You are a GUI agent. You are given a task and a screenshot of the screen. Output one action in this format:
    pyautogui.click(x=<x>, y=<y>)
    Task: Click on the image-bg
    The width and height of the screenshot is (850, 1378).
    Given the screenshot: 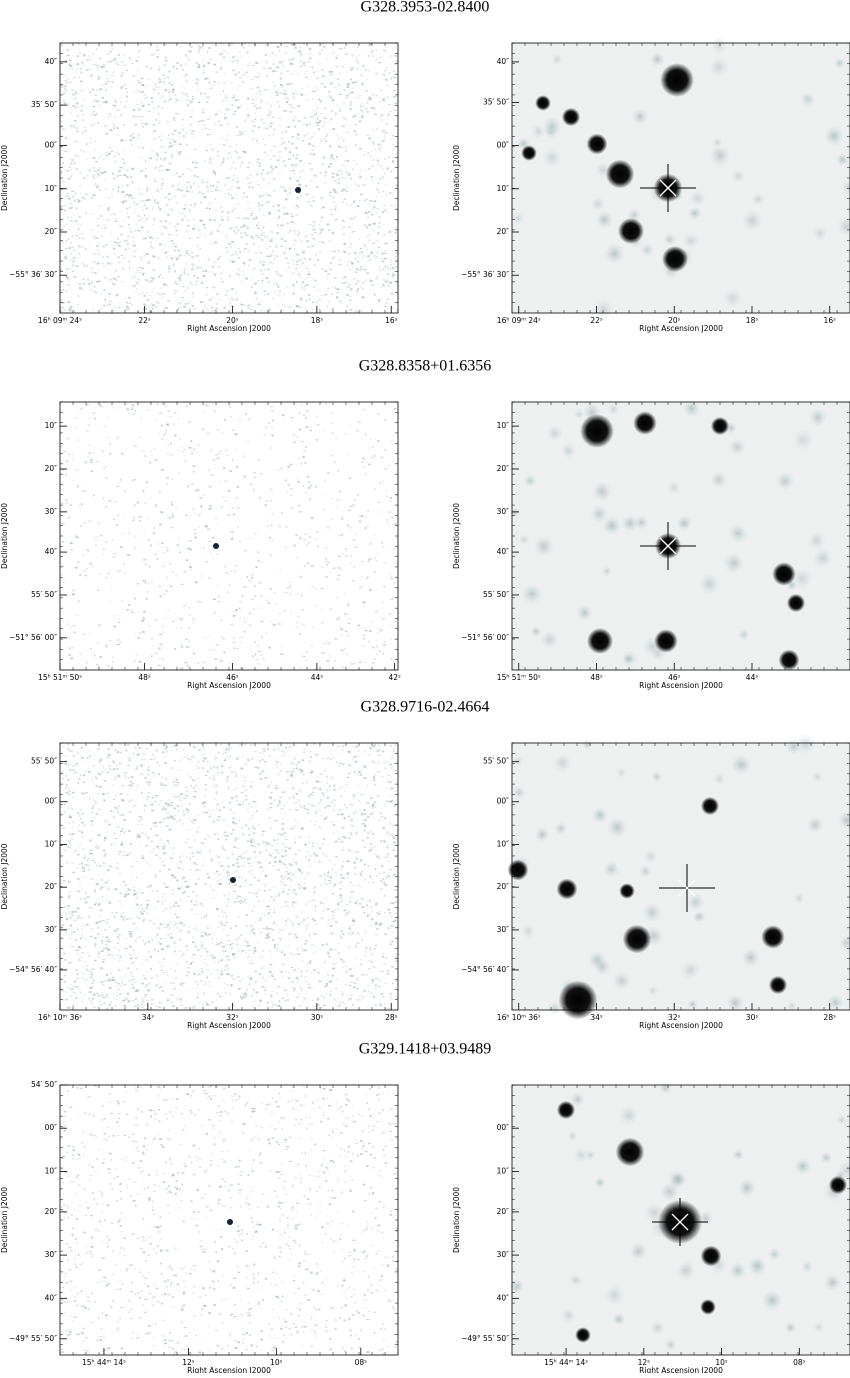 What is the action you would take?
    pyautogui.click(x=229, y=876)
    